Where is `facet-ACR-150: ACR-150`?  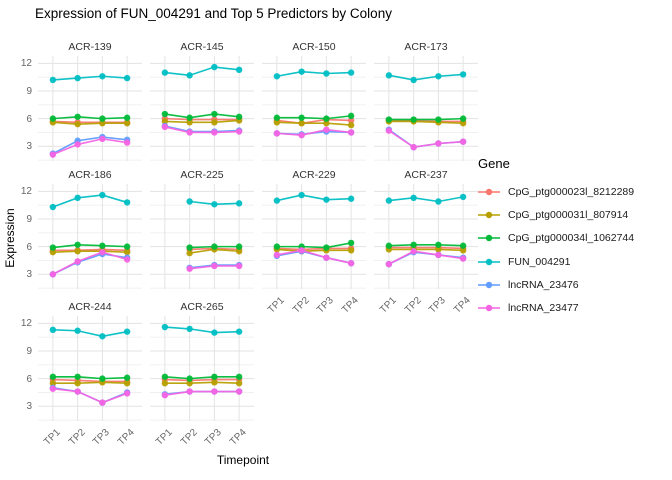
facet-ACR-150: ACR-150 is located at coordinates (314, 100).